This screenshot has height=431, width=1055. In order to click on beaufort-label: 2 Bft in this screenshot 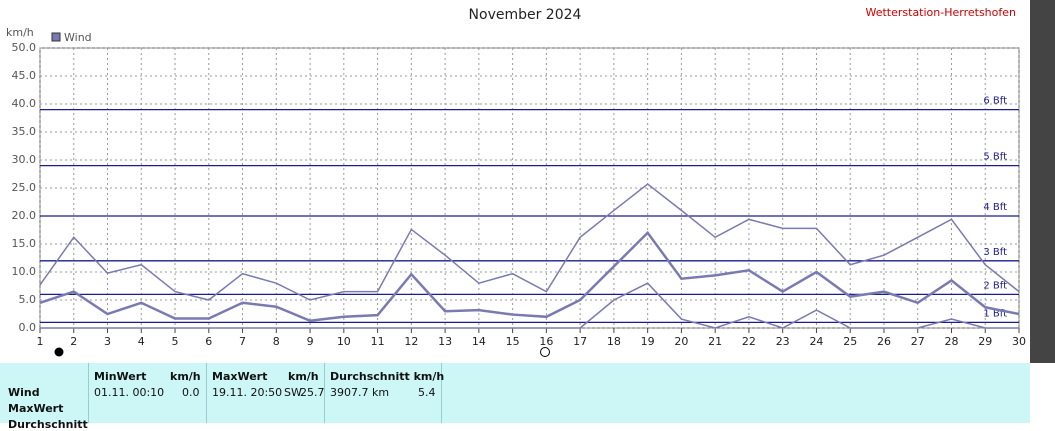, I will do `click(995, 285)`.